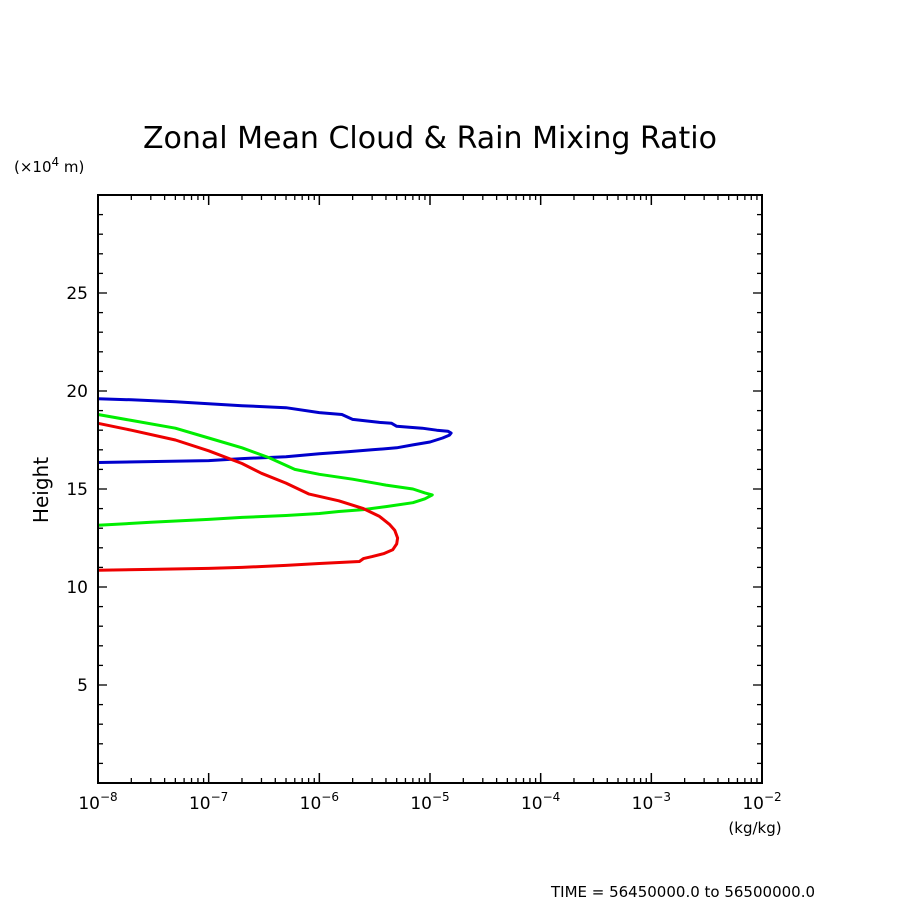 The height and width of the screenshot is (904, 904). What do you see at coordinates (41, 490) in the screenshot?
I see `y-axis-label: Height` at bounding box center [41, 490].